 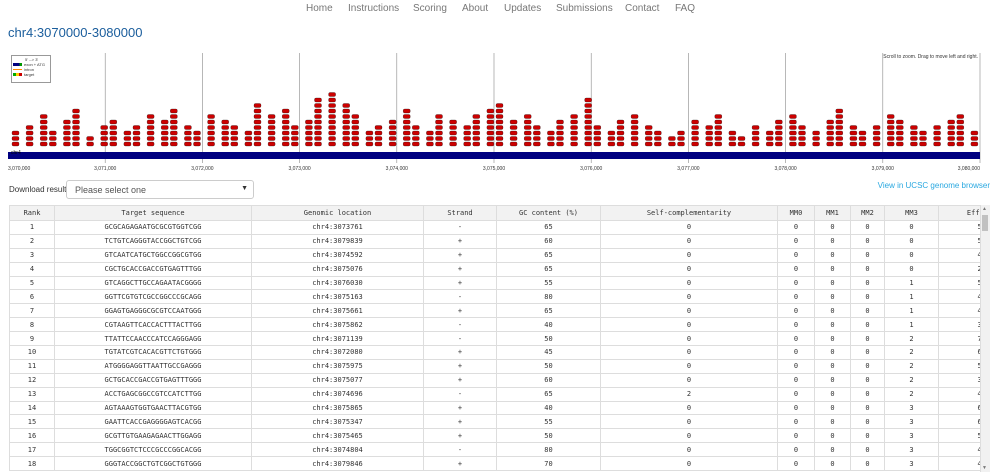 What do you see at coordinates (832, 213) in the screenshot?
I see `column-header: MM1` at bounding box center [832, 213].